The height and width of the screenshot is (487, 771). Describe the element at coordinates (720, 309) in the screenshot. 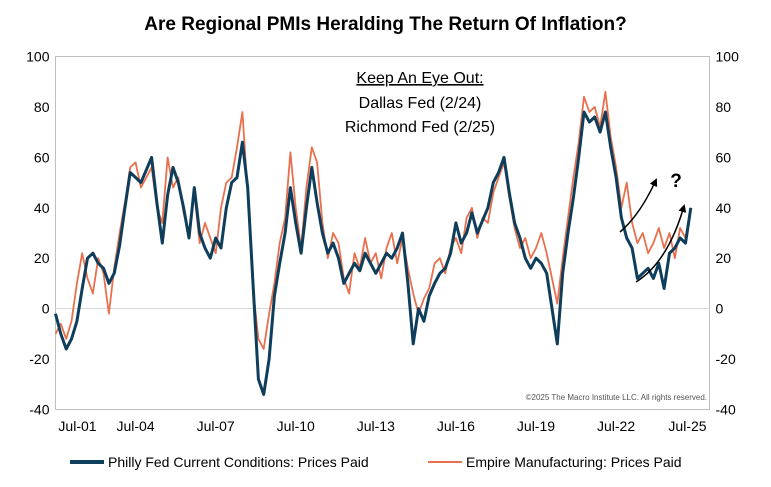

I see `y-tick-label-right: 0` at that location.